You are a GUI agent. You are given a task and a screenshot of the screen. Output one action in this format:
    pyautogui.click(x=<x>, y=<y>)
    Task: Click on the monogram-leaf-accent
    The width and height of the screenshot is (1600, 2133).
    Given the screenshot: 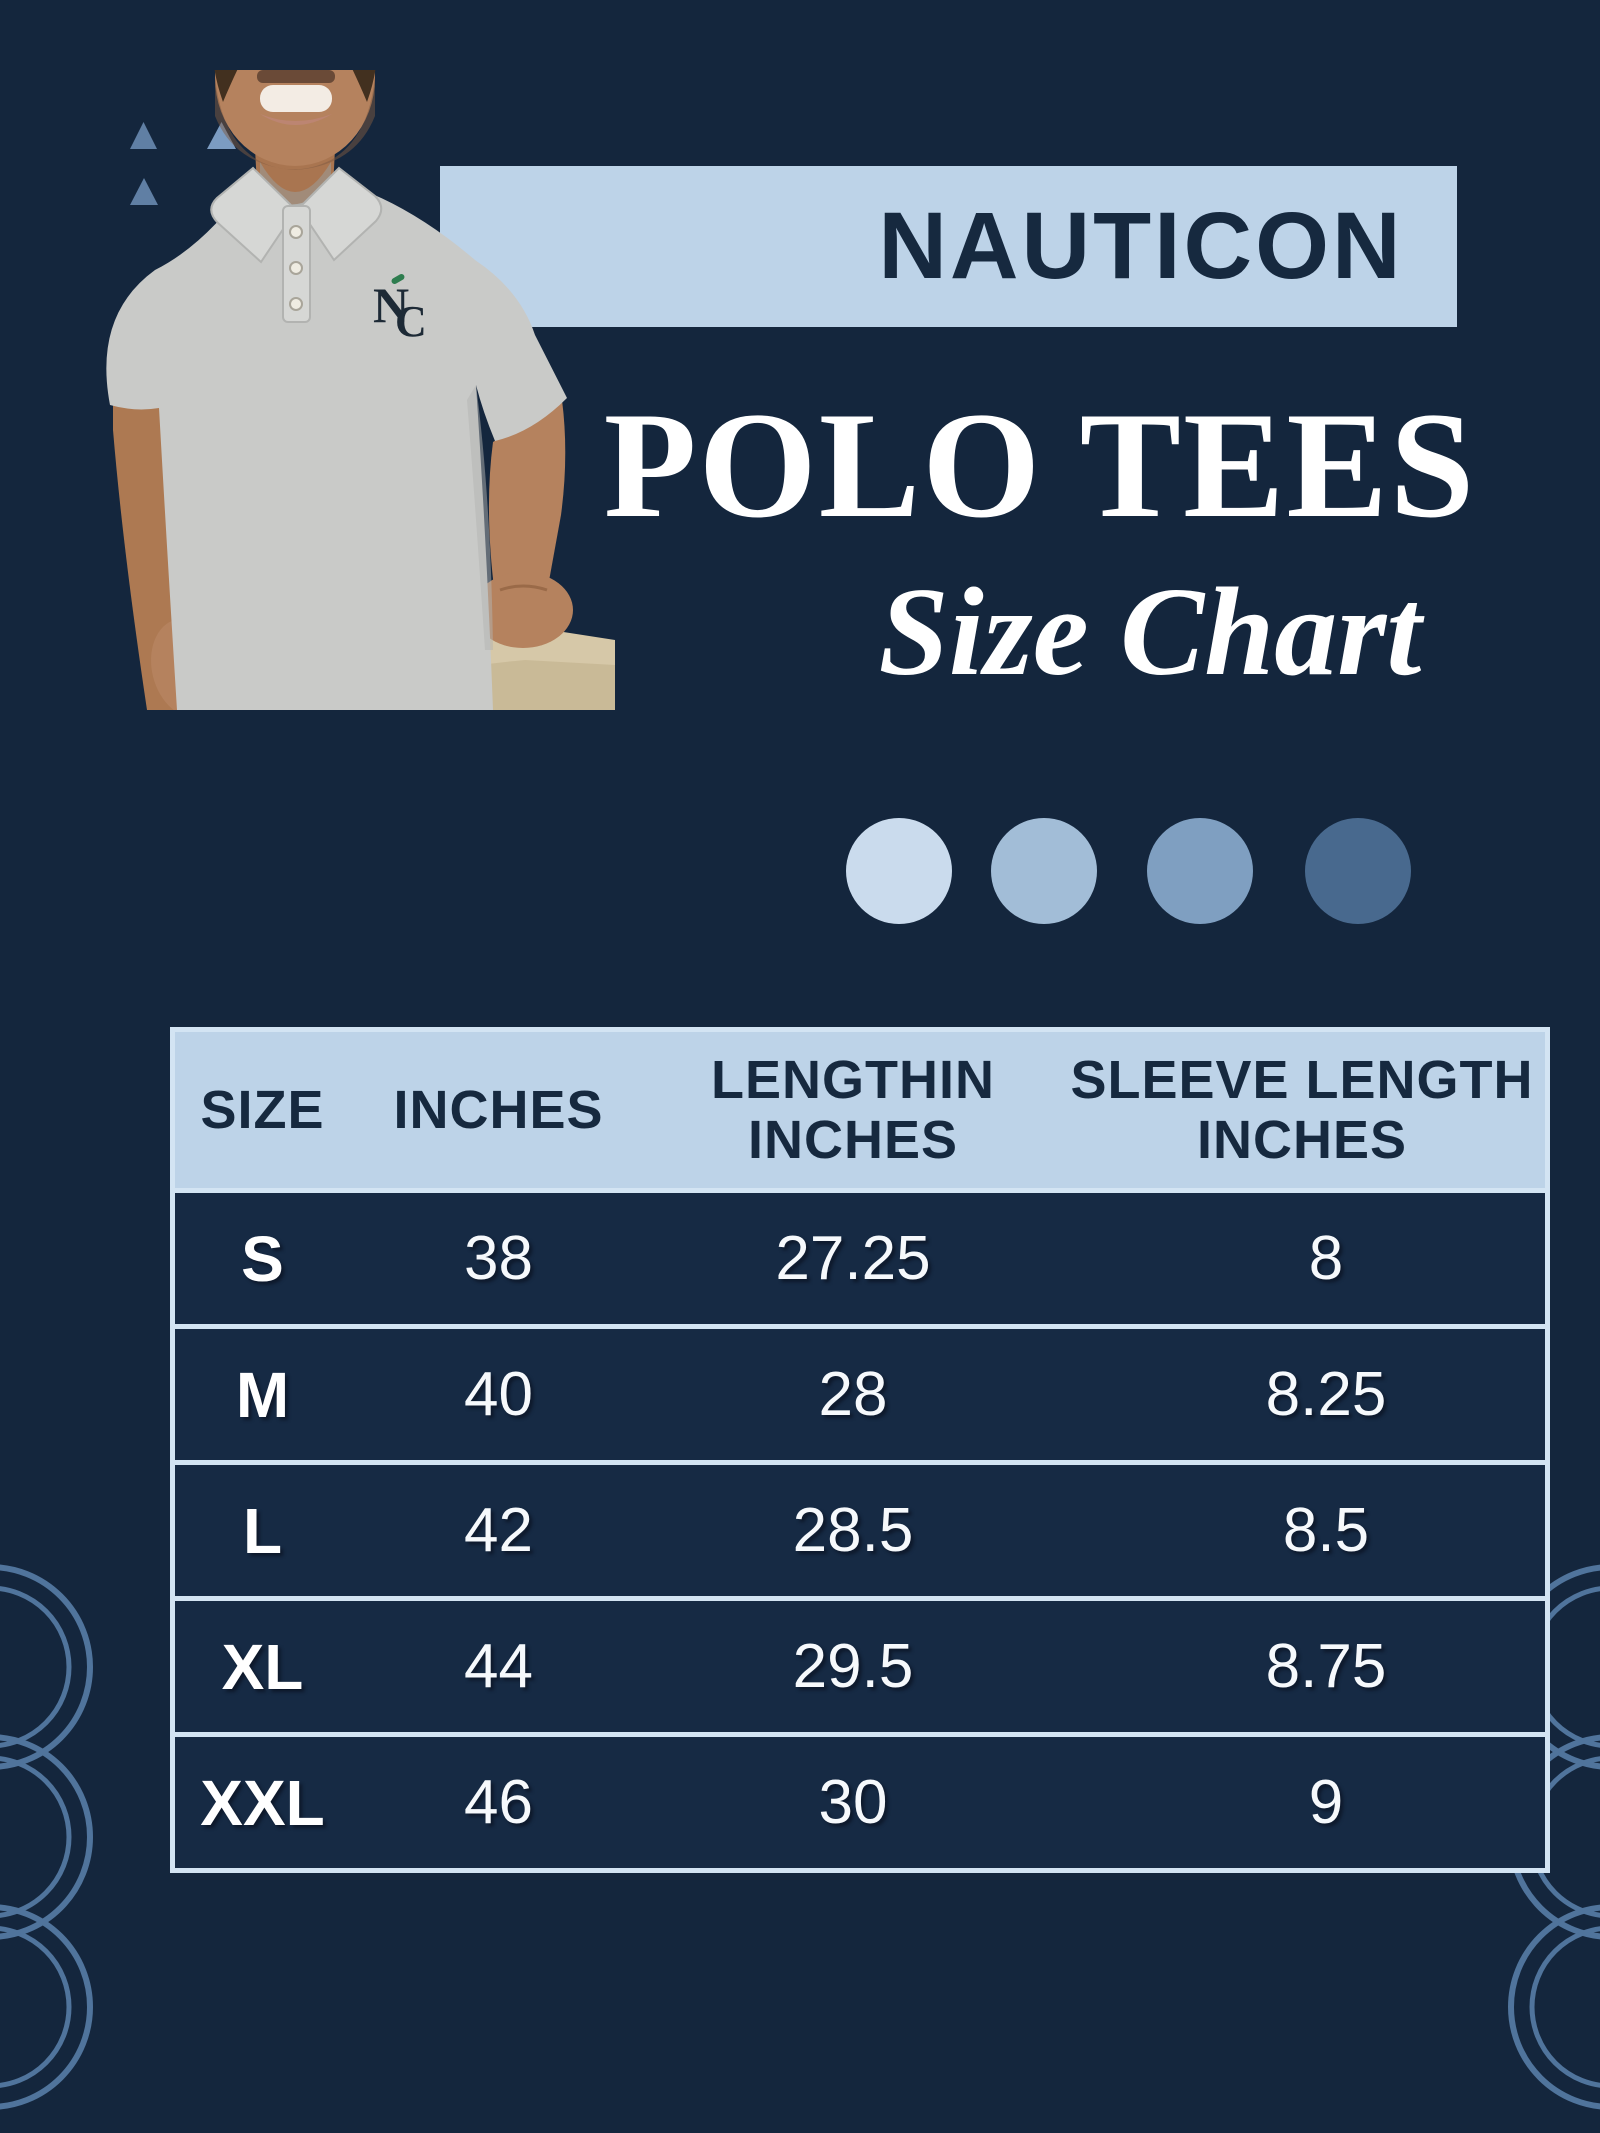 What is the action you would take?
    pyautogui.click(x=398, y=279)
    